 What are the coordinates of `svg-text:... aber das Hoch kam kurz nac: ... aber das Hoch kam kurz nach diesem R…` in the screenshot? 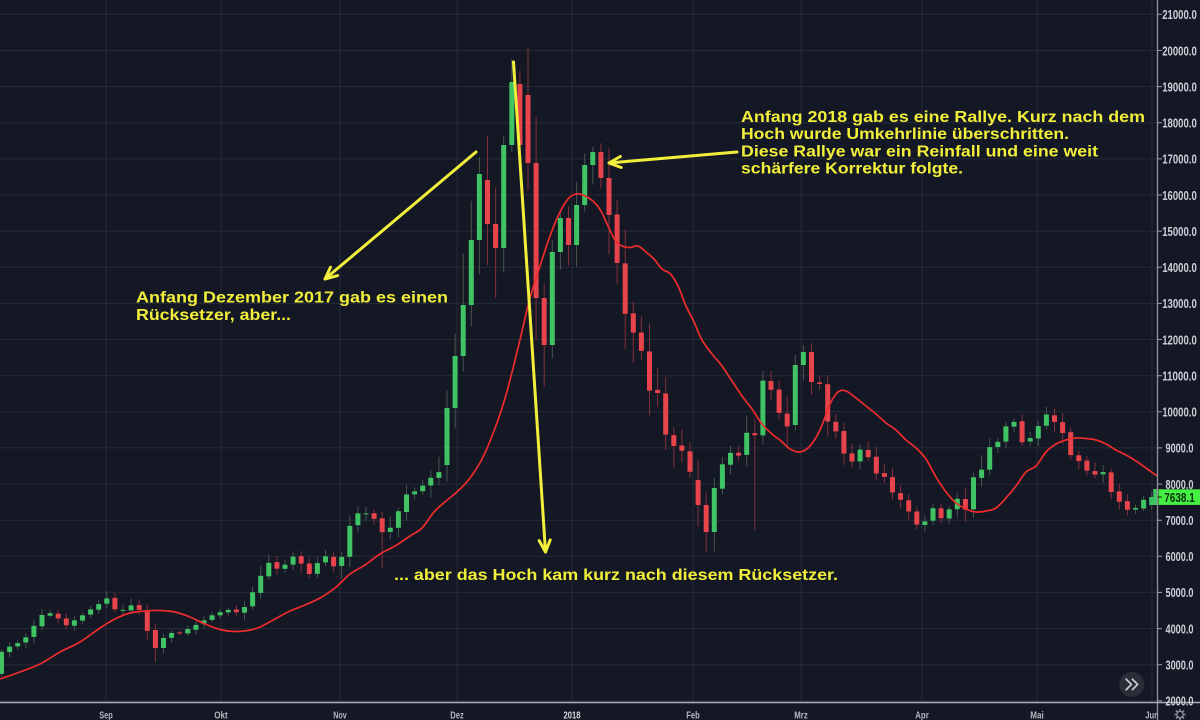 It's located at (616, 575).